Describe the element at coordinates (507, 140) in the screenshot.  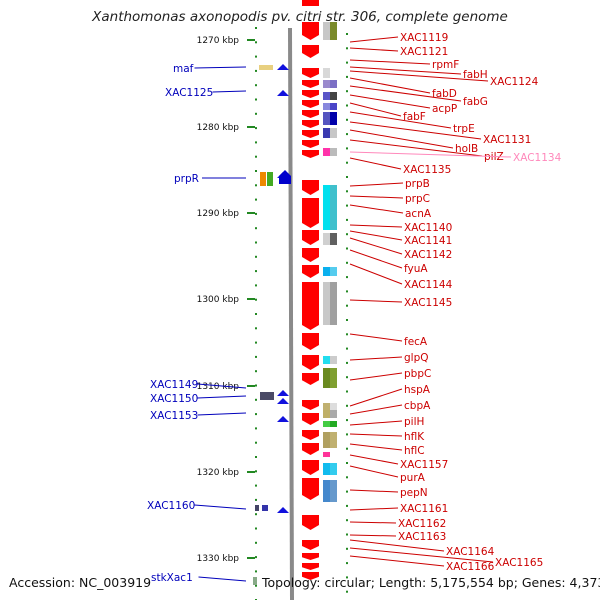
I see `gene-label-xac1131: XAC1131` at that location.